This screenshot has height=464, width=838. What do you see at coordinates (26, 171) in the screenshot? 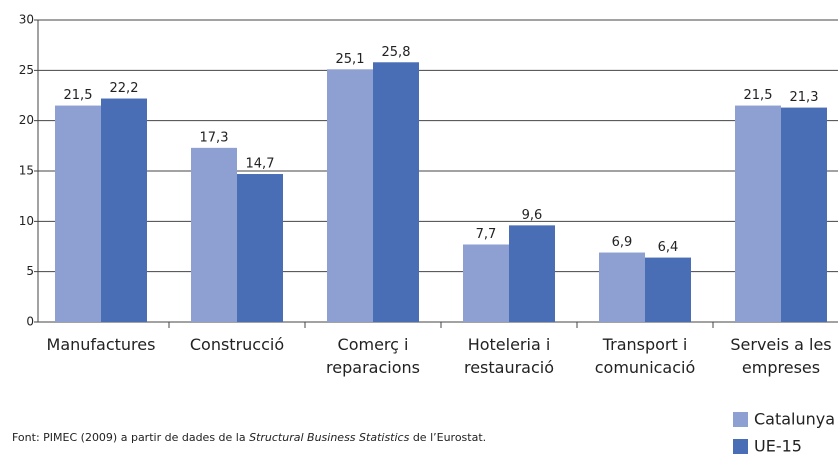
I see `y-tick-label: 15` at bounding box center [26, 171].